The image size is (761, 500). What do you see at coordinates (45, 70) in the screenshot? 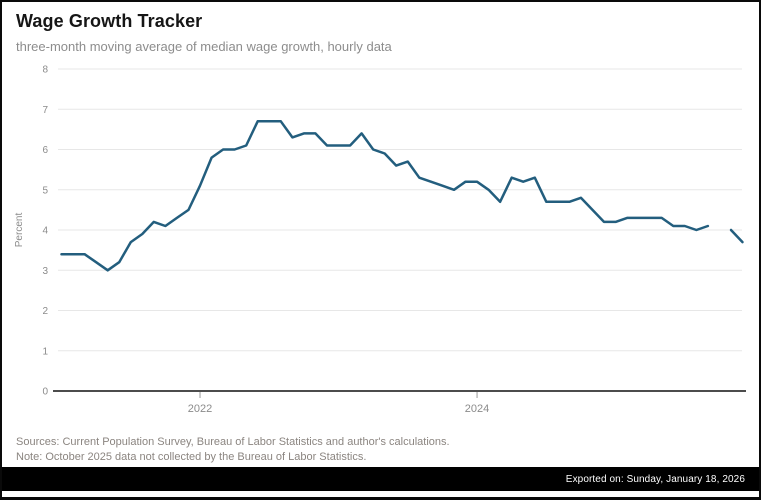
I see `y-axis-tick-label: 8` at bounding box center [45, 70].